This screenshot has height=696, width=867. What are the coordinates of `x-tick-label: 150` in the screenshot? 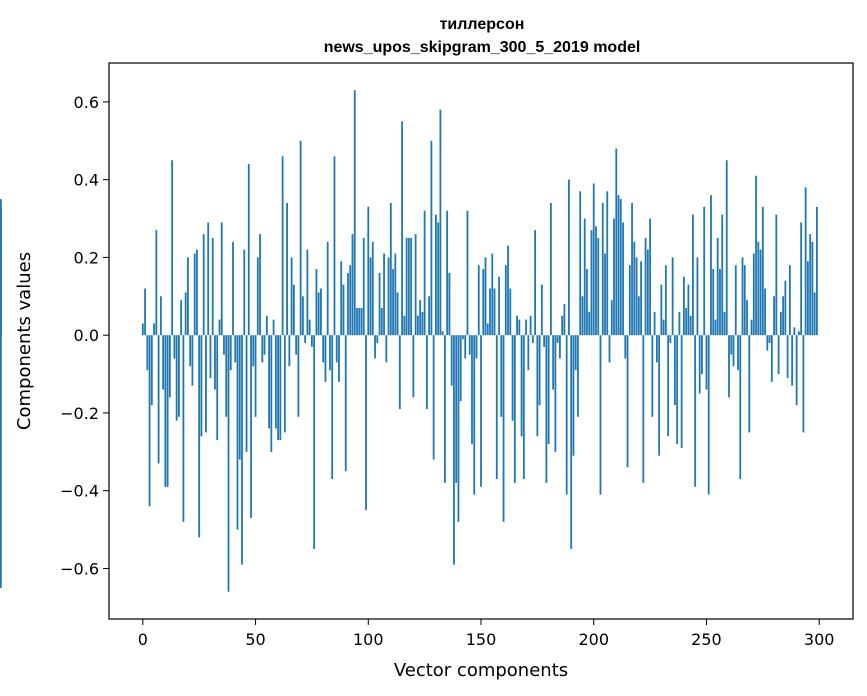 It's located at (481, 639).